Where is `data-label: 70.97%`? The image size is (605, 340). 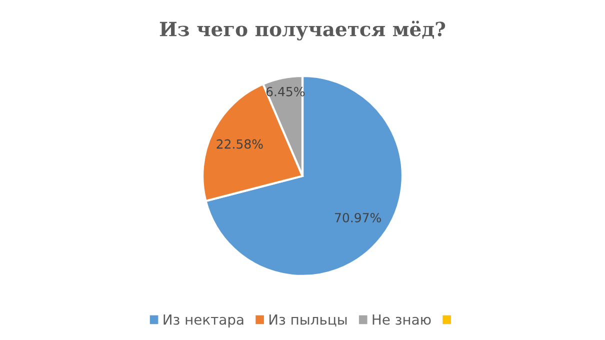
data-label: 70.97% is located at coordinates (358, 217).